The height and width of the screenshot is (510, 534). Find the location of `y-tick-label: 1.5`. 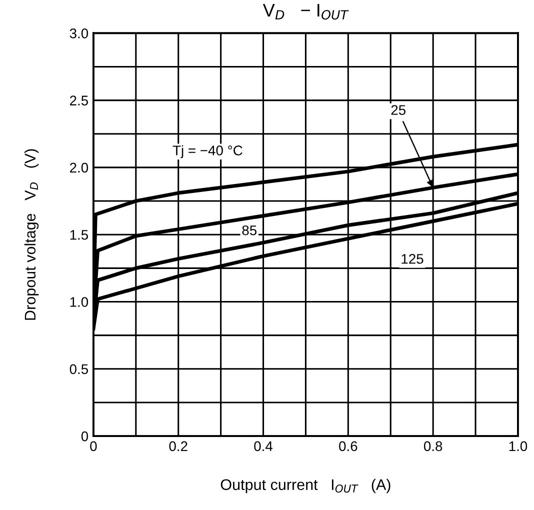

y-tick-label: 1.5 is located at coordinates (79, 235).